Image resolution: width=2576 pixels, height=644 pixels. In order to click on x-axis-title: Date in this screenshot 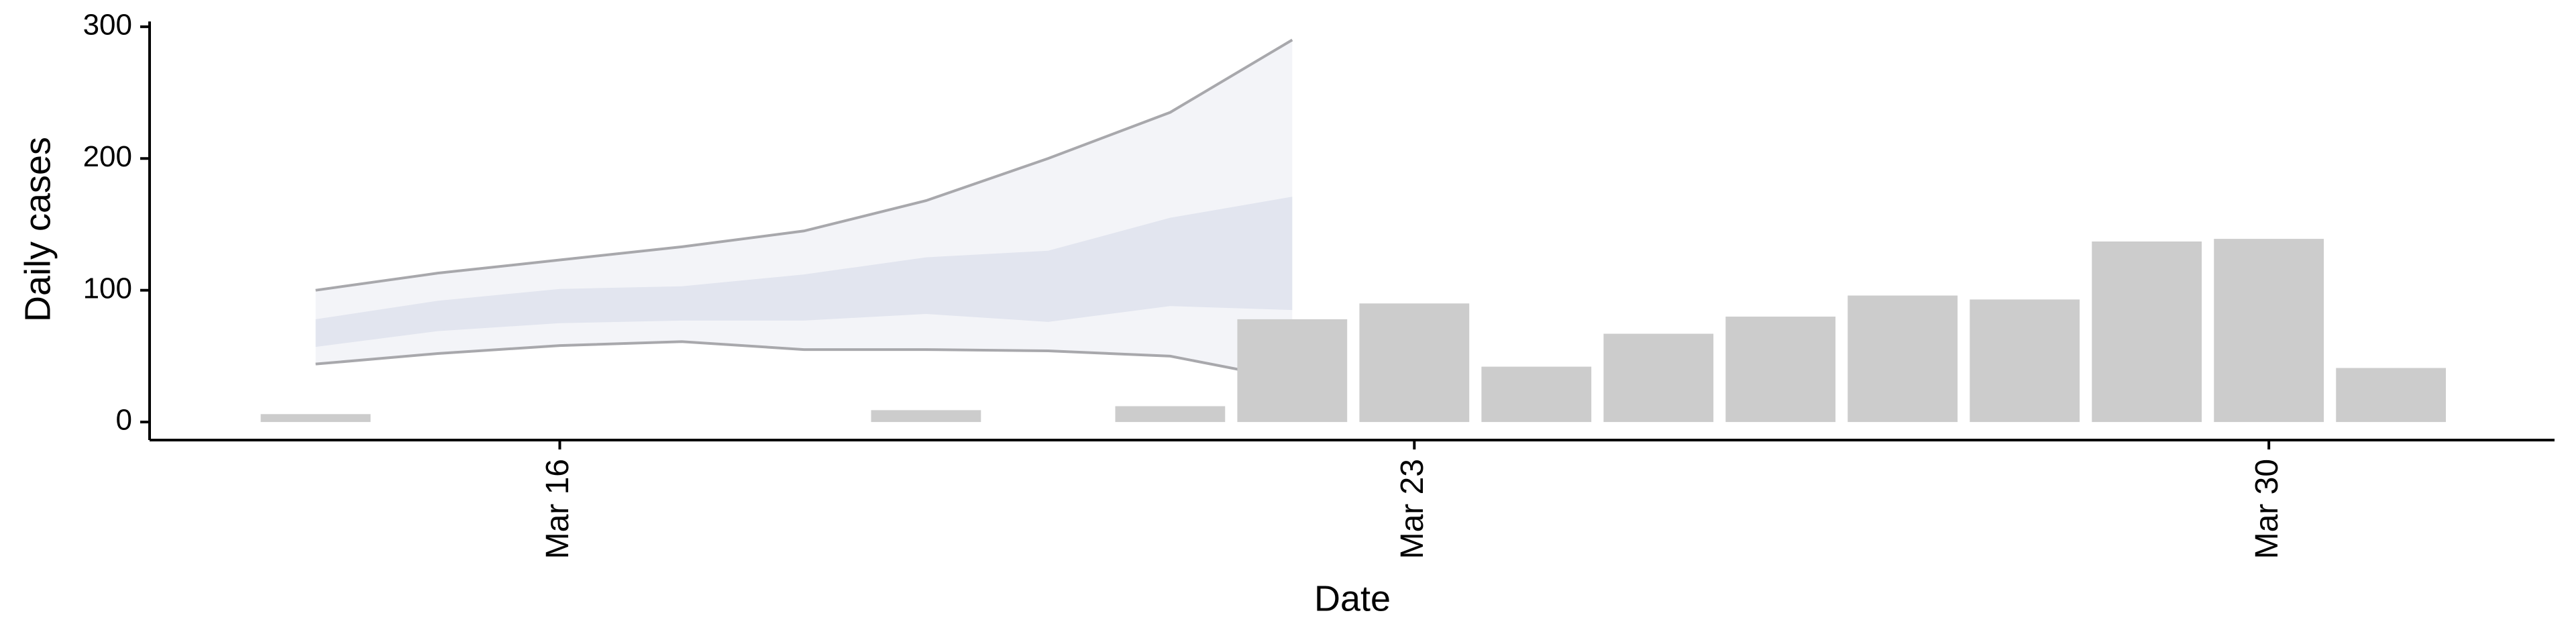, I will do `click(1352, 598)`.